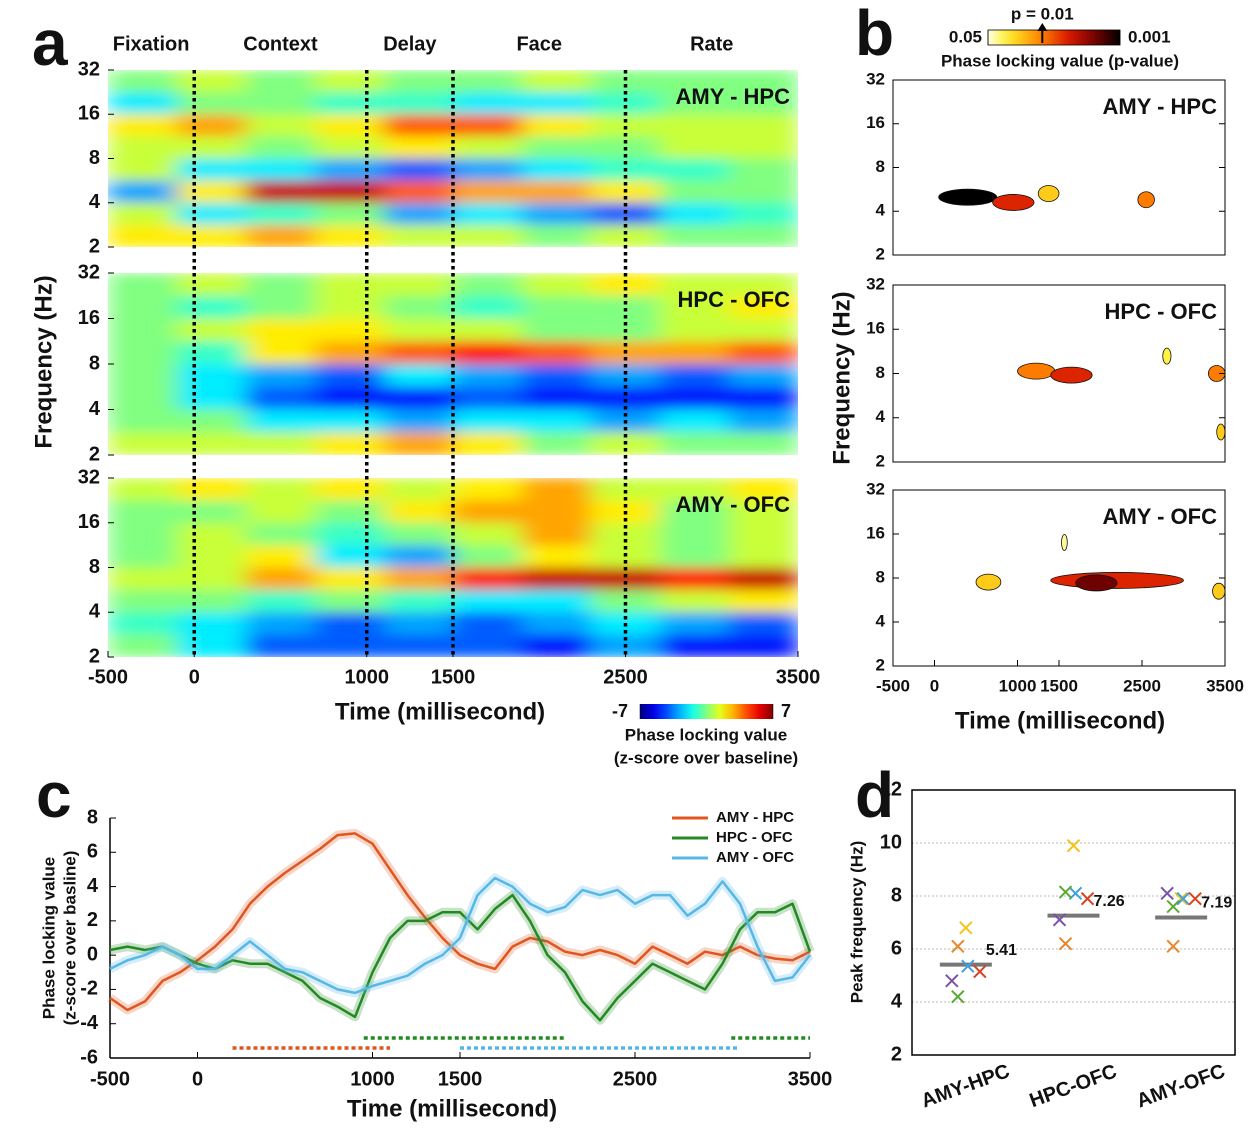  I want to click on colorbar-tick-label: 0.05, so click(965, 36).